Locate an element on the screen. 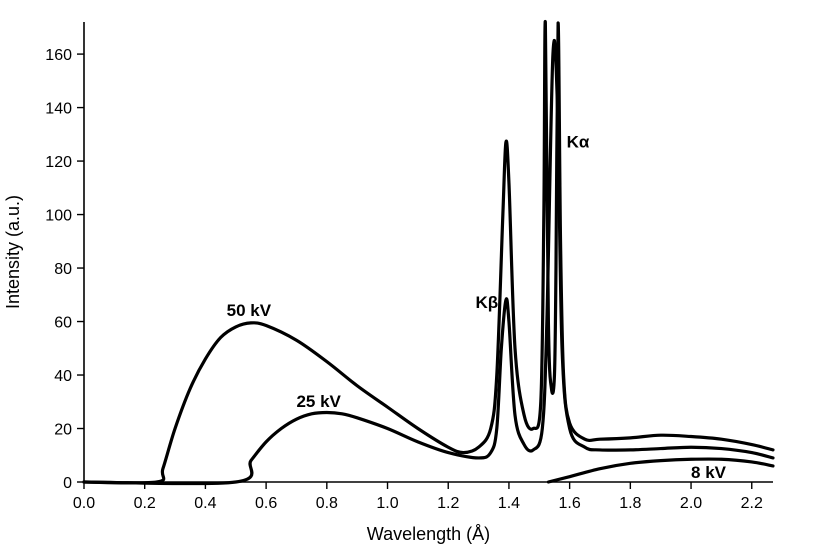 The image size is (820, 547). x-tick-label: 1.0 is located at coordinates (387, 503).